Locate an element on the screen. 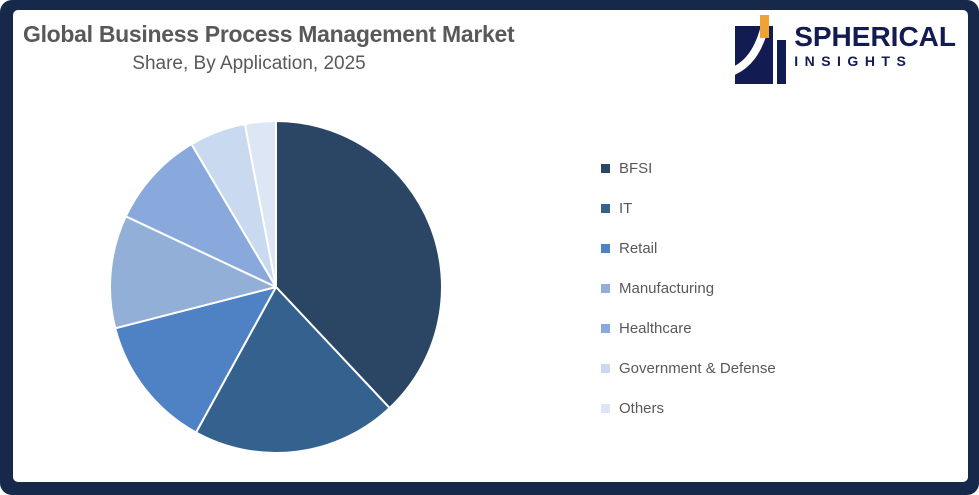  legend-item-retail: Retail is located at coordinates (688, 248).